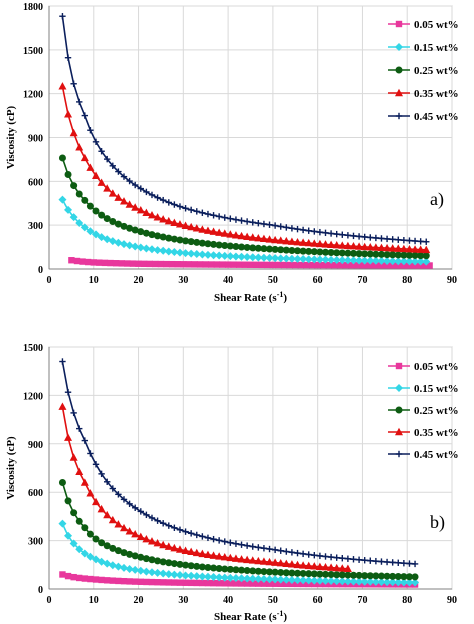  Describe the element at coordinates (280, 294) in the screenshot. I see `x-axis-label-sup: -1` at that location.